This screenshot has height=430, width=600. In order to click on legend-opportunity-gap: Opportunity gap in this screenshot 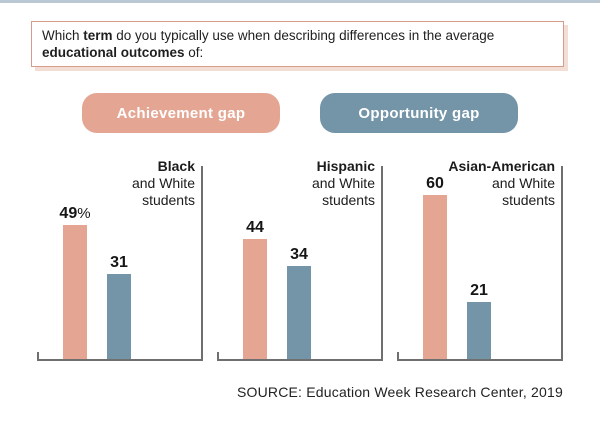, I will do `click(419, 113)`.